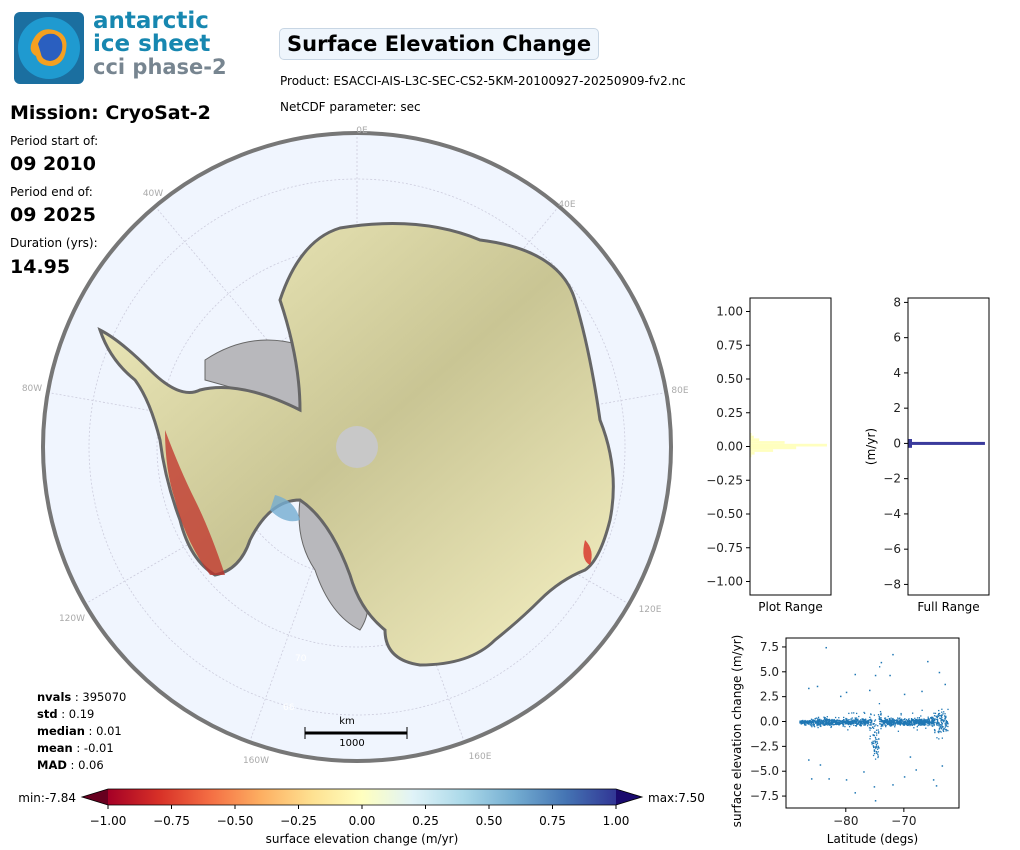 The image size is (1020, 850). I want to click on y-tick-label: 0.25, so click(729, 413).